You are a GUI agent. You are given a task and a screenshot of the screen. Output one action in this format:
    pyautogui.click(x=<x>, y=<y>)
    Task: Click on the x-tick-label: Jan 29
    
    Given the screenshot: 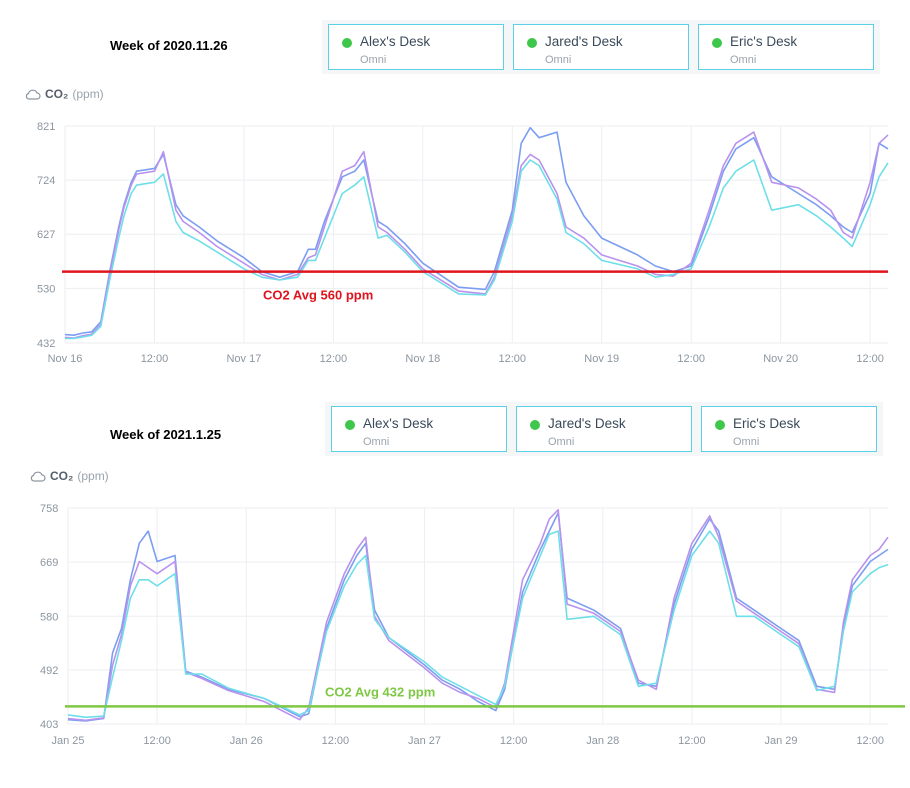 What is the action you would take?
    pyautogui.click(x=781, y=741)
    